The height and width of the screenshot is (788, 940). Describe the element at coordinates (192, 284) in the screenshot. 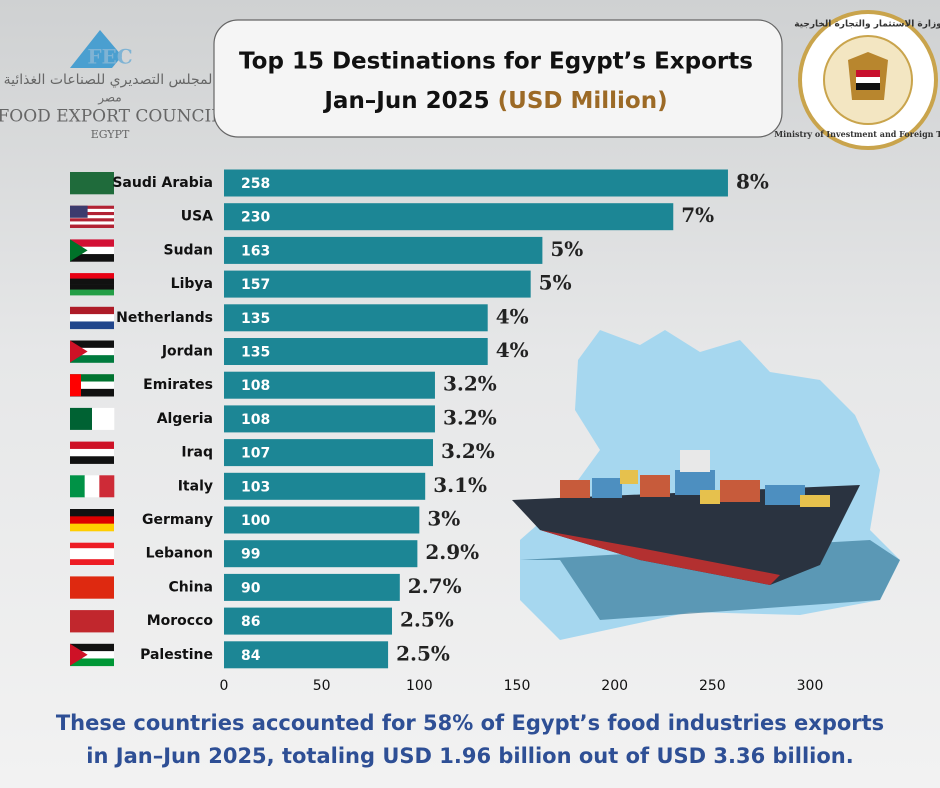

I see `category-label: Libya` at that location.